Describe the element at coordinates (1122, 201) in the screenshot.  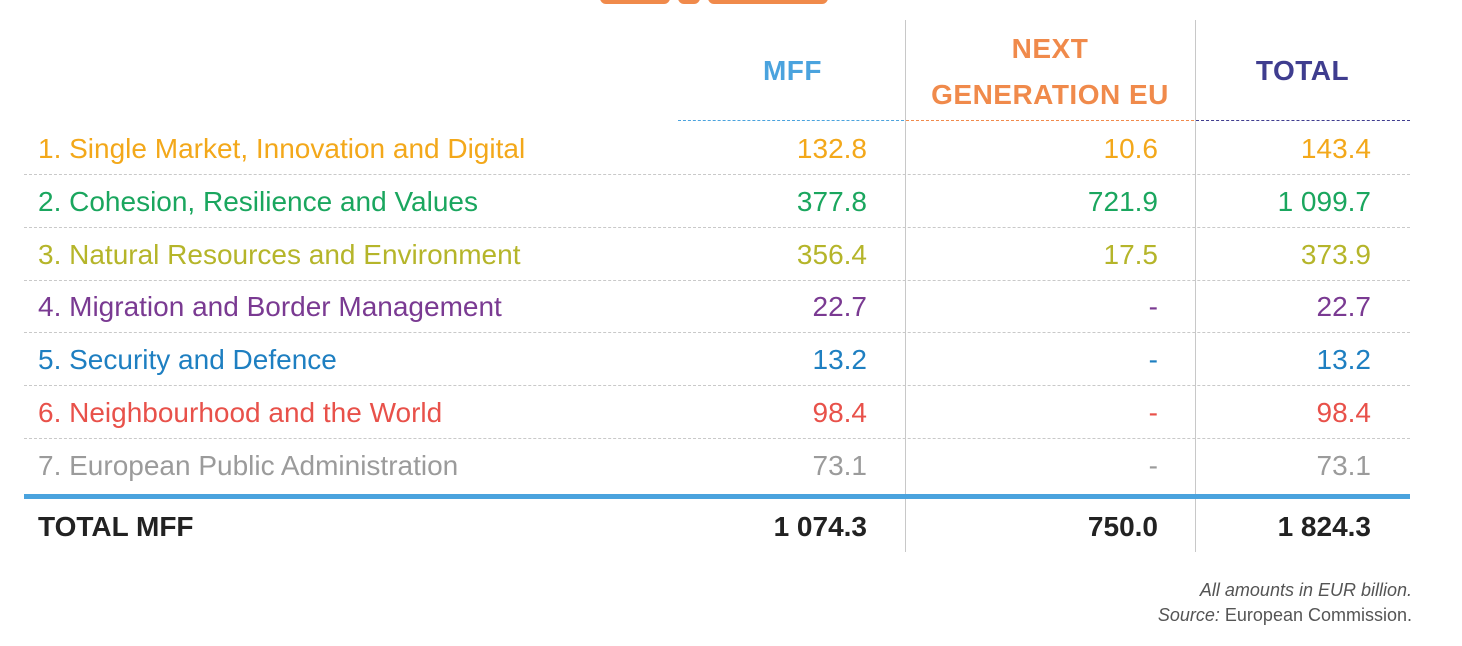
I see `cell-next-generation-eu: 721.9` at that location.